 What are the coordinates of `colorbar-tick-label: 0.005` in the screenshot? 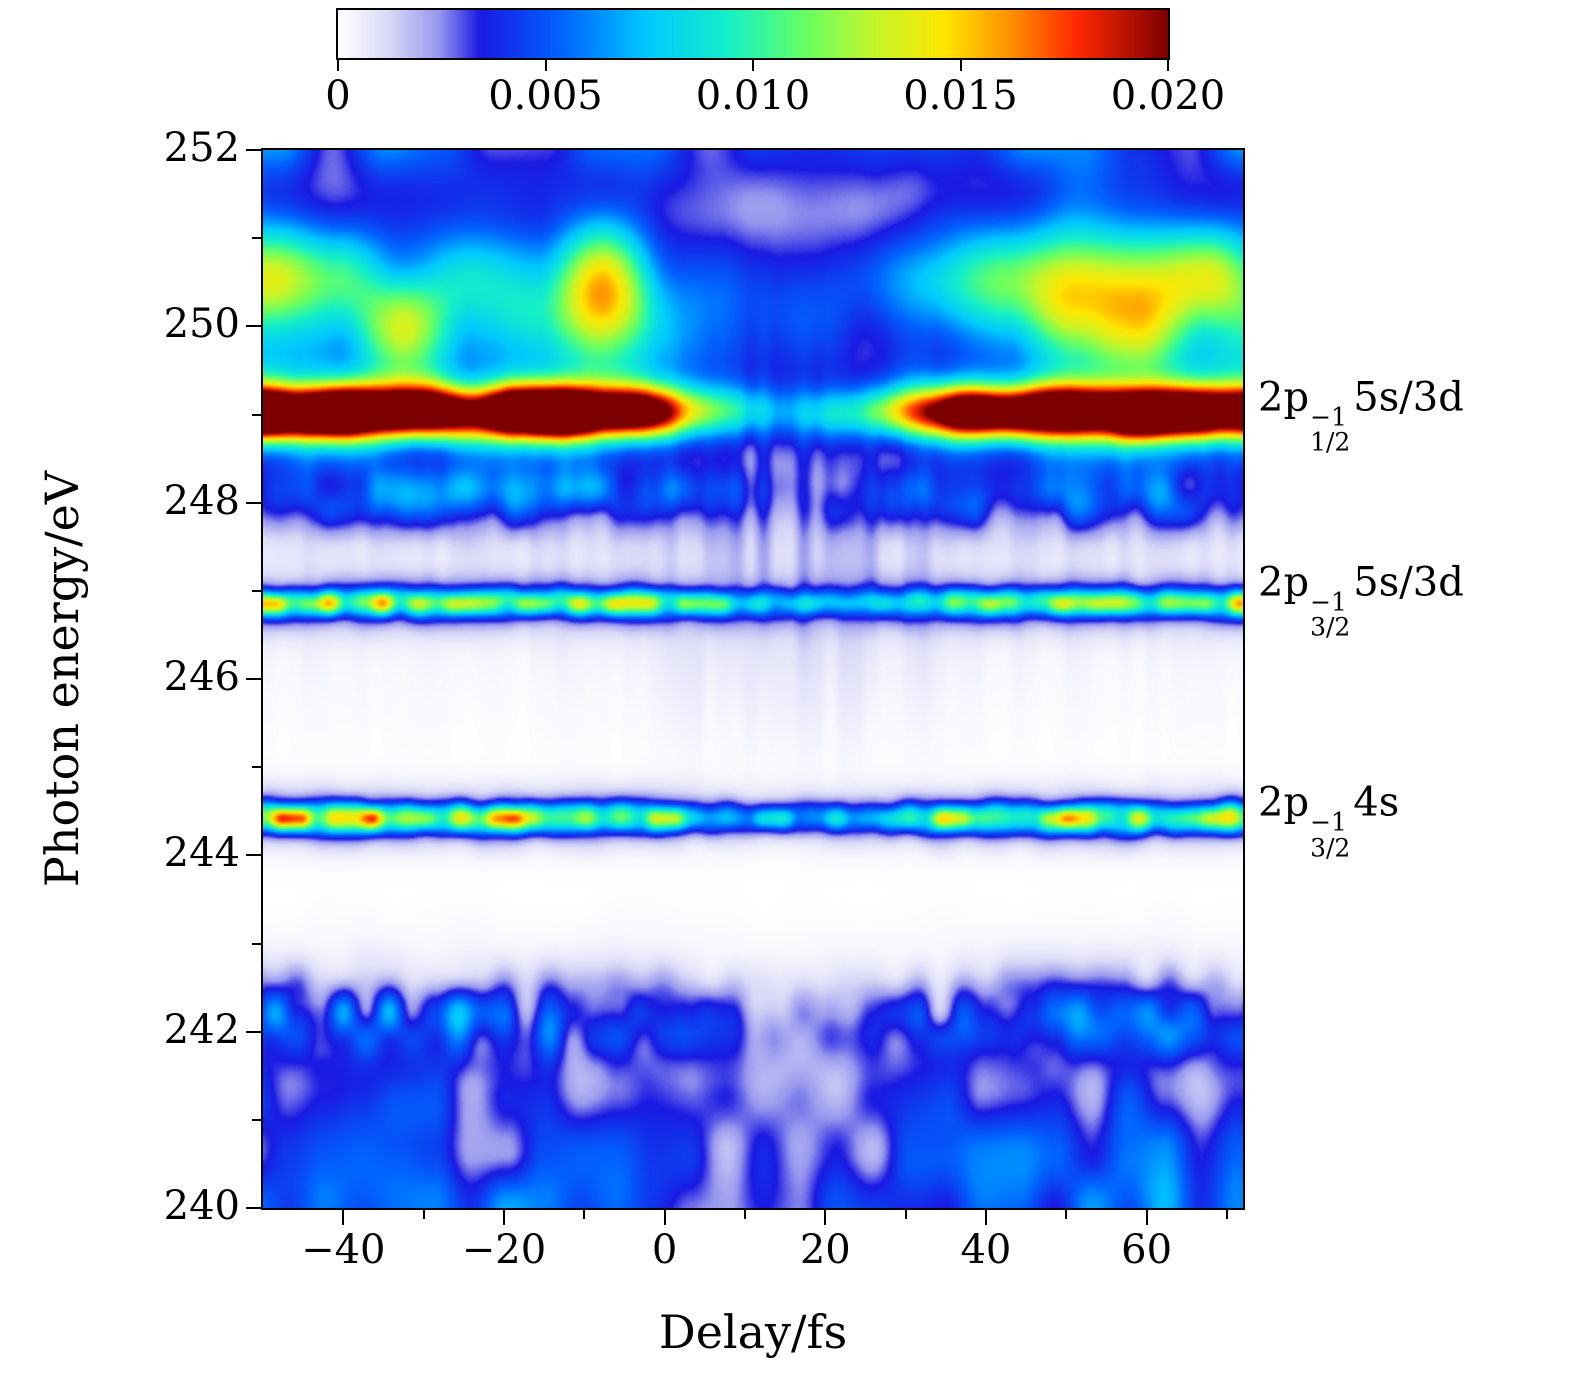 It's located at (545, 96).